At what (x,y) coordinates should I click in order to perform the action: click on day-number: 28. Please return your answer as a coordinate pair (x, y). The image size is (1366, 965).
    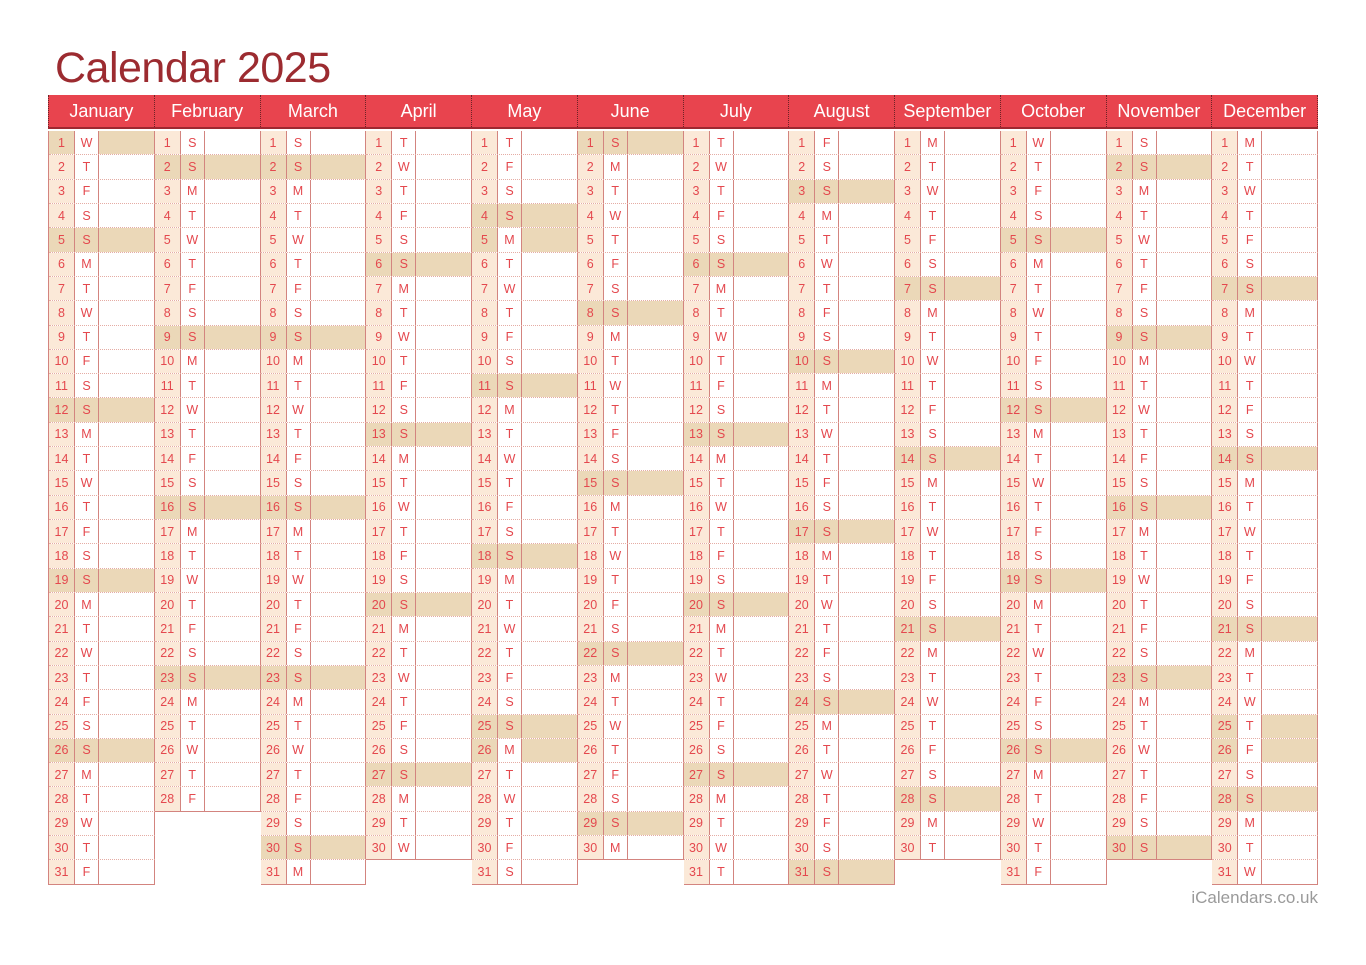
    Looking at the image, I should click on (1013, 799).